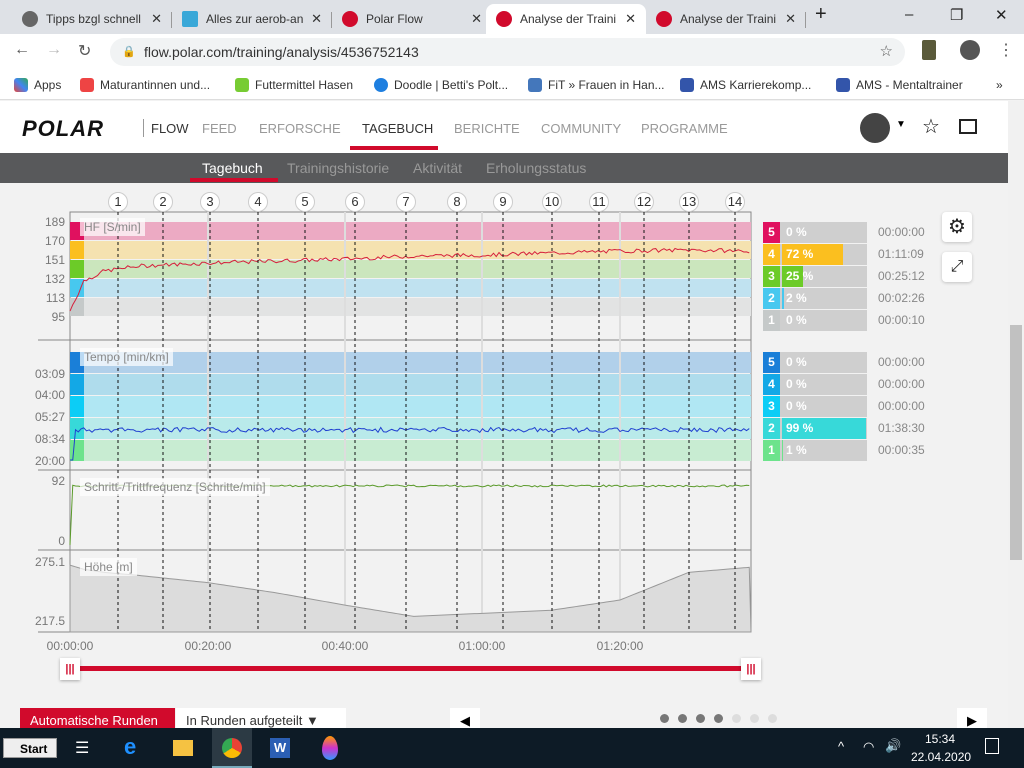 The height and width of the screenshot is (768, 1024). I want to click on notification-icon, so click(992, 746).